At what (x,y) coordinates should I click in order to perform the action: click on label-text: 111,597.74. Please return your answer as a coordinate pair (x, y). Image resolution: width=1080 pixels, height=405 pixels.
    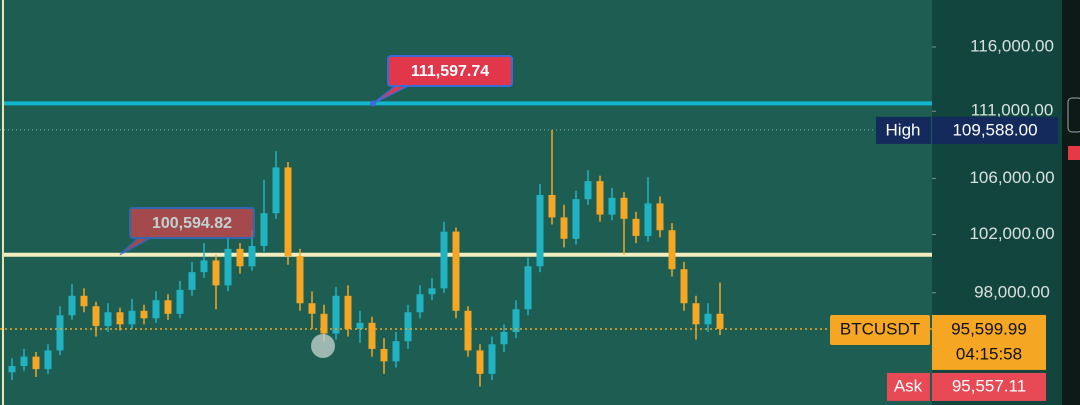
    Looking at the image, I should click on (450, 71).